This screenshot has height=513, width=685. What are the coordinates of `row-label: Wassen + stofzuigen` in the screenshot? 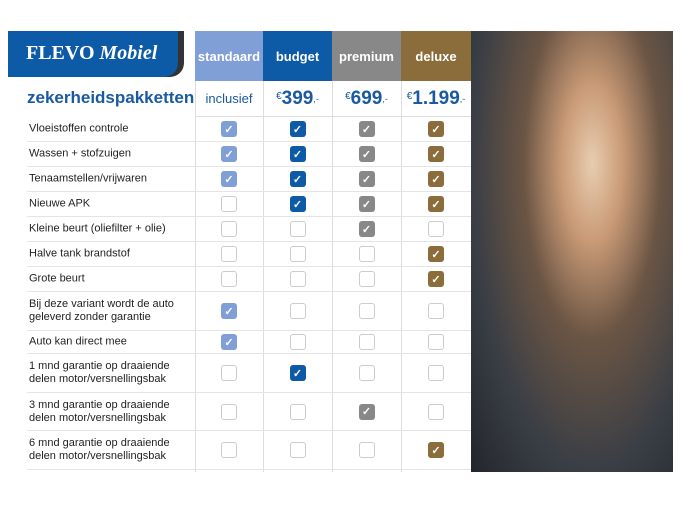 It's located at (80, 153).